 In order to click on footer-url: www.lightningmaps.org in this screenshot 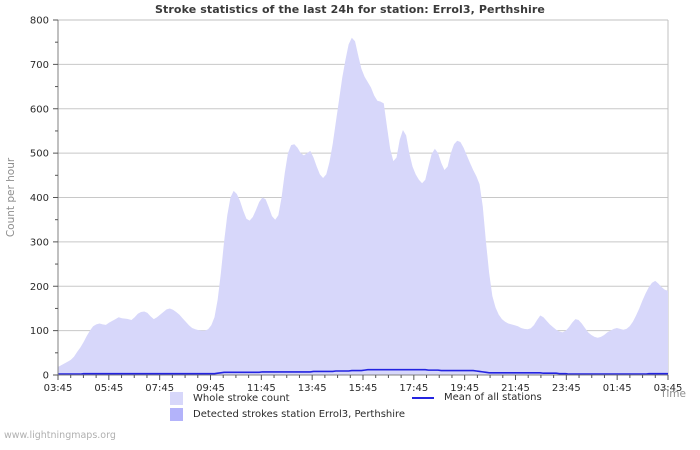, I will do `click(60, 435)`.